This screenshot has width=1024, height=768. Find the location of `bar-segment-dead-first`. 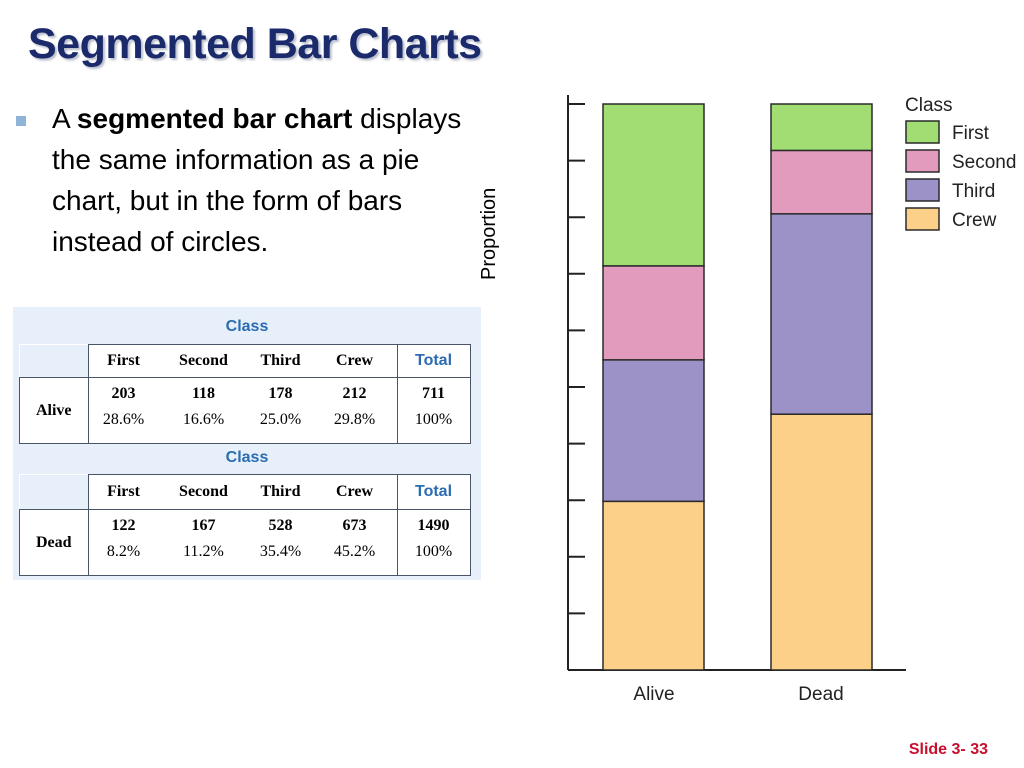

bar-segment-dead-first is located at coordinates (821, 127).